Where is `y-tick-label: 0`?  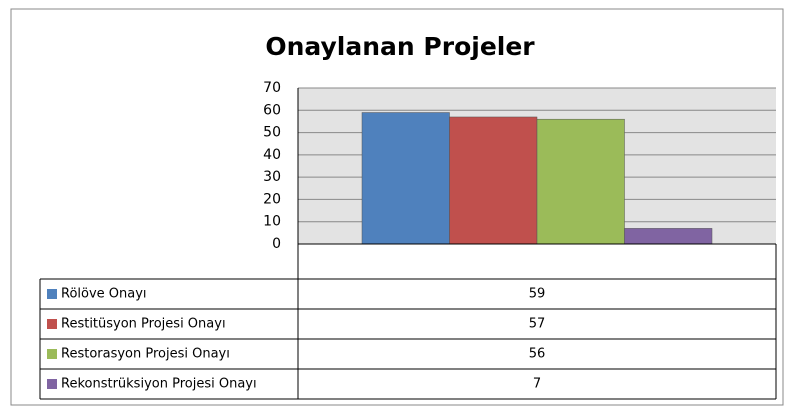
y-tick-label: 0 is located at coordinates (276, 244).